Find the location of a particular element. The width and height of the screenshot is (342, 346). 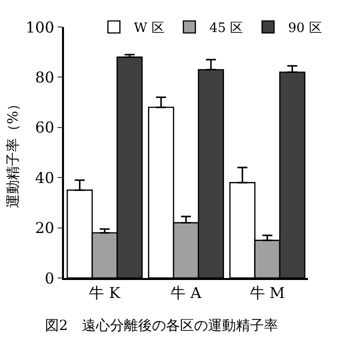

y-tick-label: 100 is located at coordinates (40, 27).